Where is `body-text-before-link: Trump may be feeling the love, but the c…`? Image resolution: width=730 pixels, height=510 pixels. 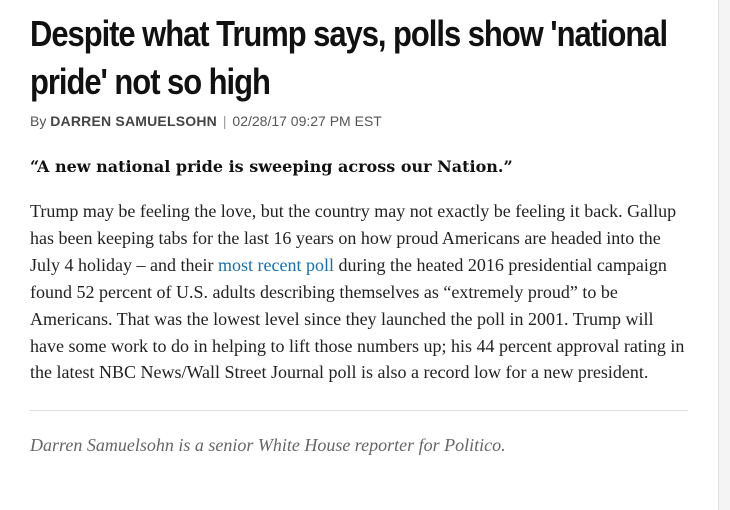 body-text-before-link: Trump may be feeling the love, but the c… is located at coordinates (353, 238).